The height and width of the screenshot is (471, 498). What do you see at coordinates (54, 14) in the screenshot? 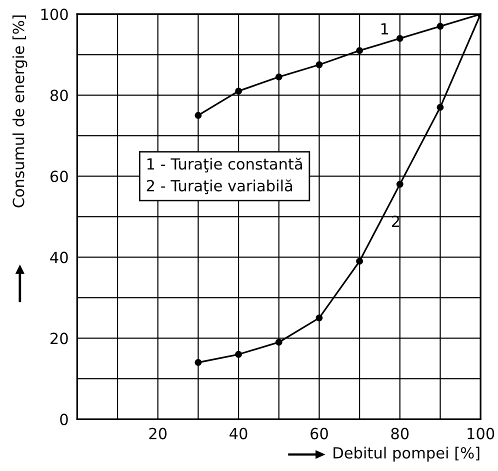
I see `y-tick-label: 100` at bounding box center [54, 14].